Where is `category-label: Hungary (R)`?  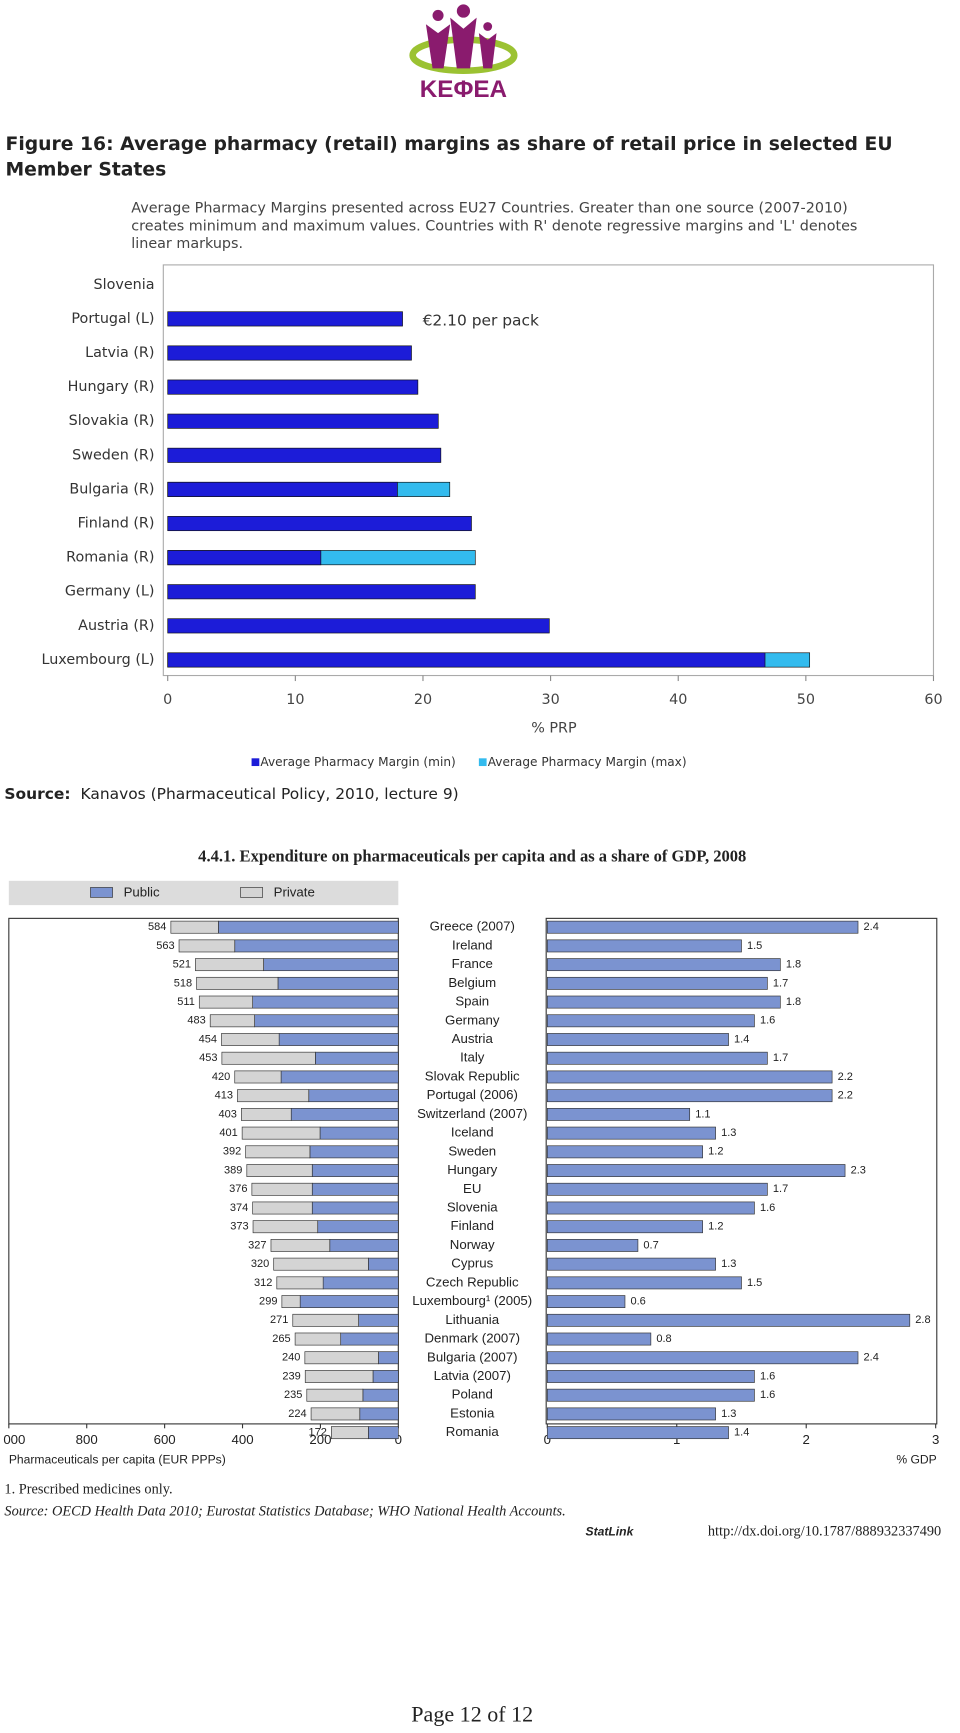 category-label: Hungary (R) is located at coordinates (111, 387).